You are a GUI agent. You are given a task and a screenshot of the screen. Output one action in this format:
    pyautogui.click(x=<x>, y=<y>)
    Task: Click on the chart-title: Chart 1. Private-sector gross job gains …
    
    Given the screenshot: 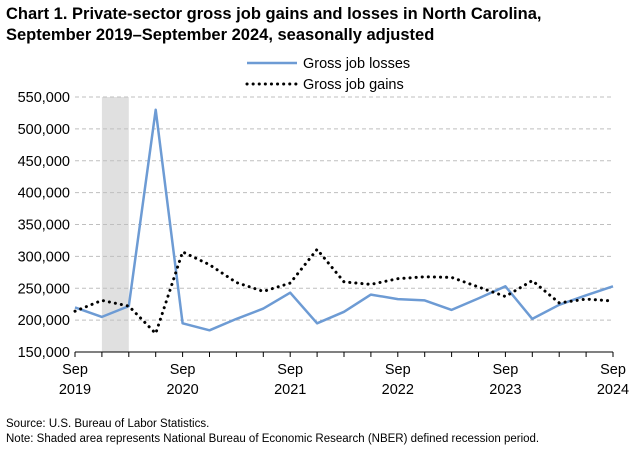 What is the action you would take?
    pyautogui.click(x=321, y=25)
    